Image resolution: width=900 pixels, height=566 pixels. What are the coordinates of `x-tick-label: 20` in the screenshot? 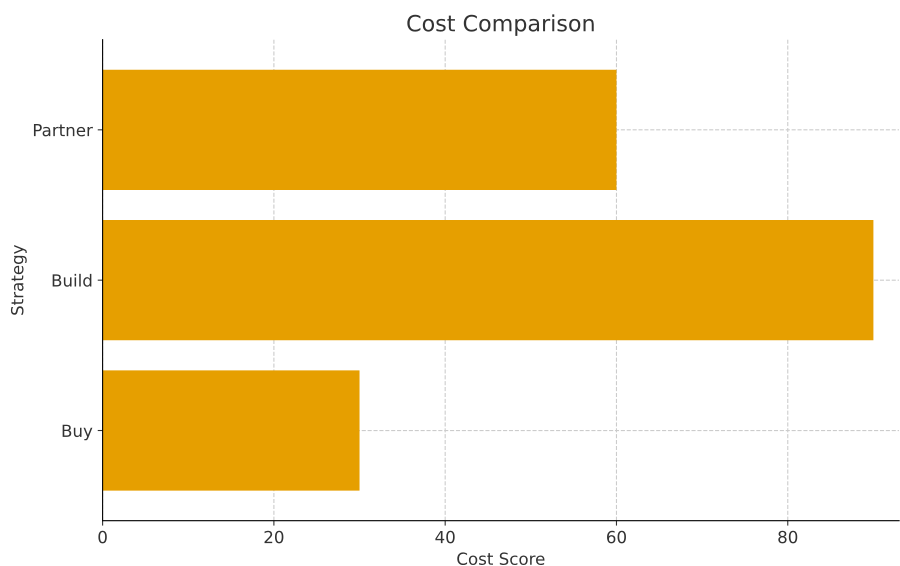 It's located at (274, 537).